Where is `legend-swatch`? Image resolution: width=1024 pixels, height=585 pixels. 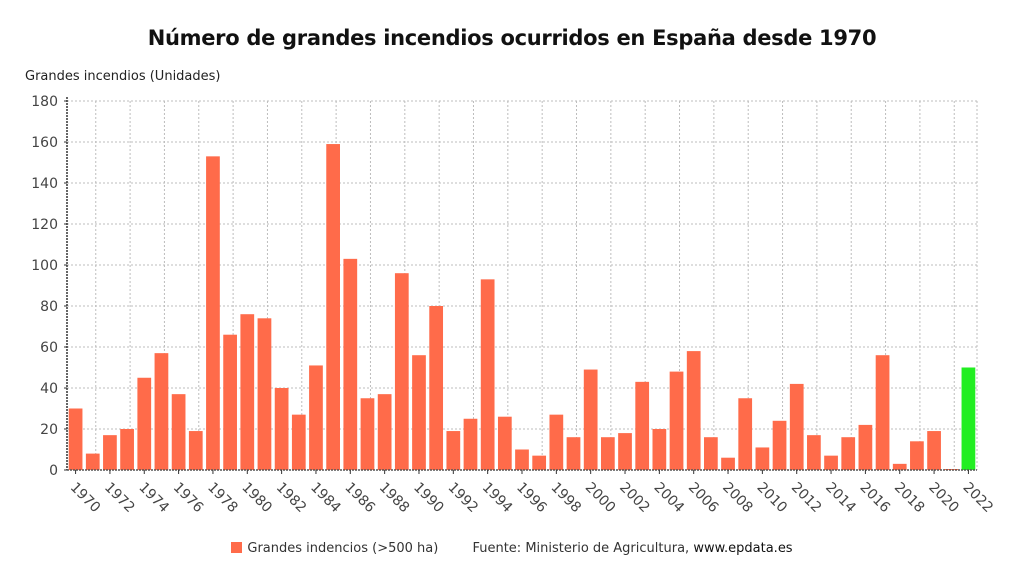
legend-swatch is located at coordinates (237, 547).